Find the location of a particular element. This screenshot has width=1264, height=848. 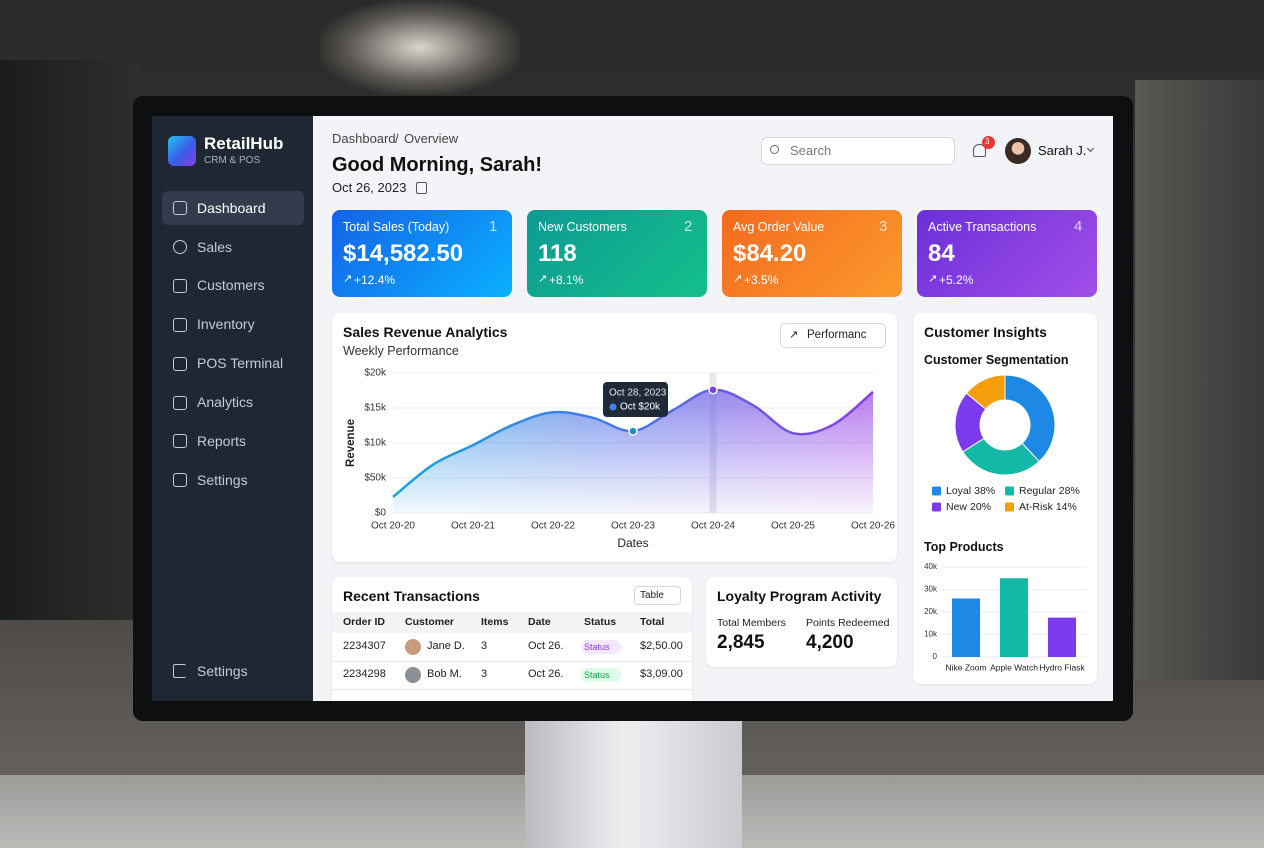

table-cell: $2,50.00 is located at coordinates (661, 646).